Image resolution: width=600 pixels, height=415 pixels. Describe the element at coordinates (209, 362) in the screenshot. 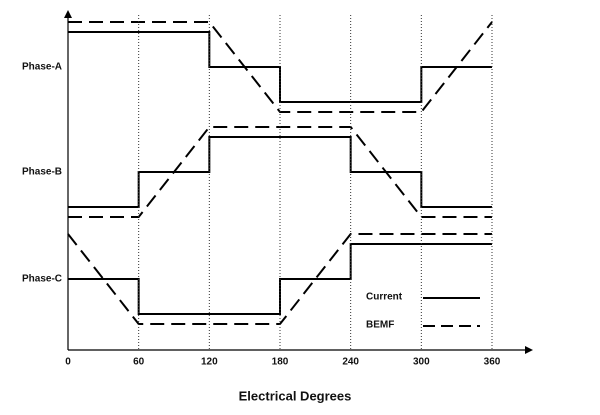

I see `x-tick-label: 120` at that location.